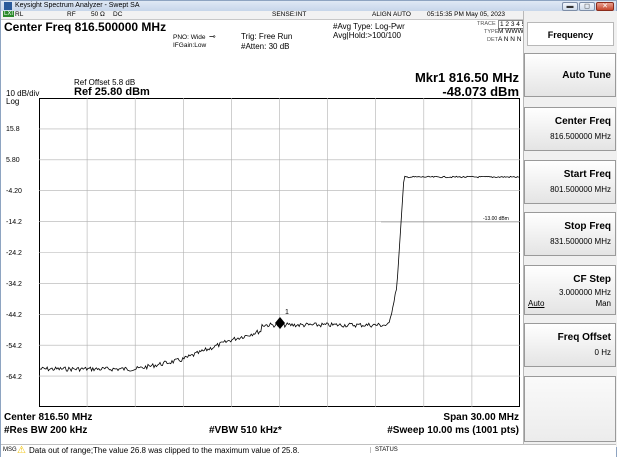 Image resolution: width=617 pixels, height=458 pixels. Describe the element at coordinates (13, 160) in the screenshot. I see `y-tick-label: 5.80` at that location.